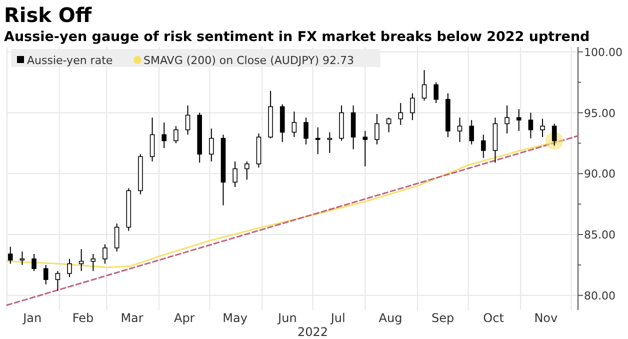  Describe the element at coordinates (493, 318) in the screenshot. I see `x-tick-label: Oct` at that location.